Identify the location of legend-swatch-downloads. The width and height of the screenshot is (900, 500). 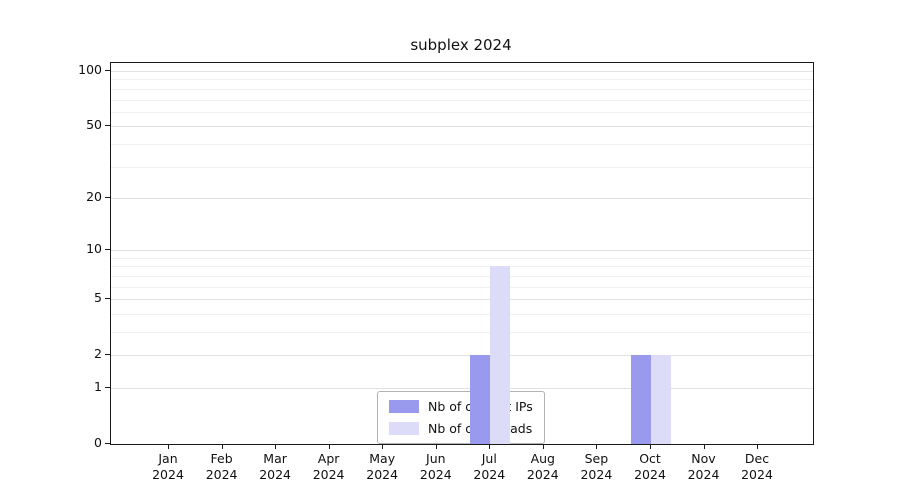
(404, 428).